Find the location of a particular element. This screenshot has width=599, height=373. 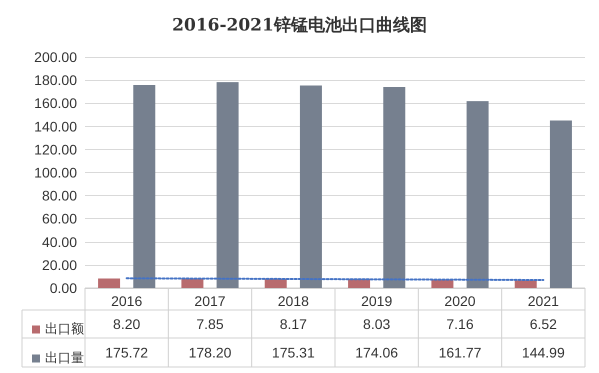

data-label: 8.20 is located at coordinates (127, 324).